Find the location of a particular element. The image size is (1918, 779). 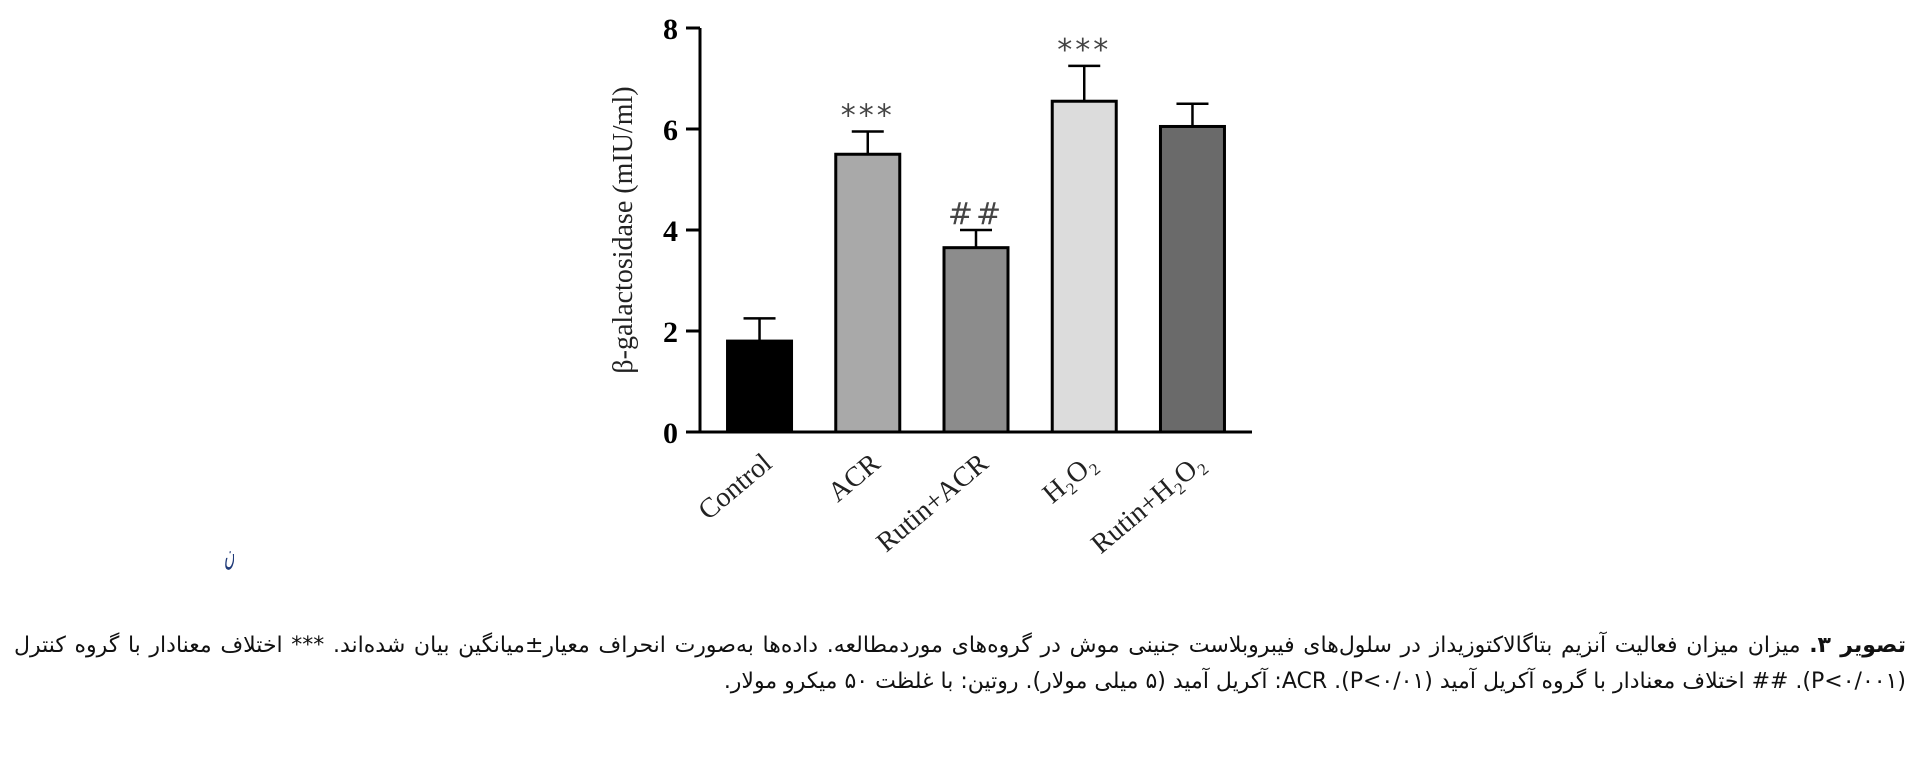

y-tick-label: 8 is located at coordinates (670, 29).